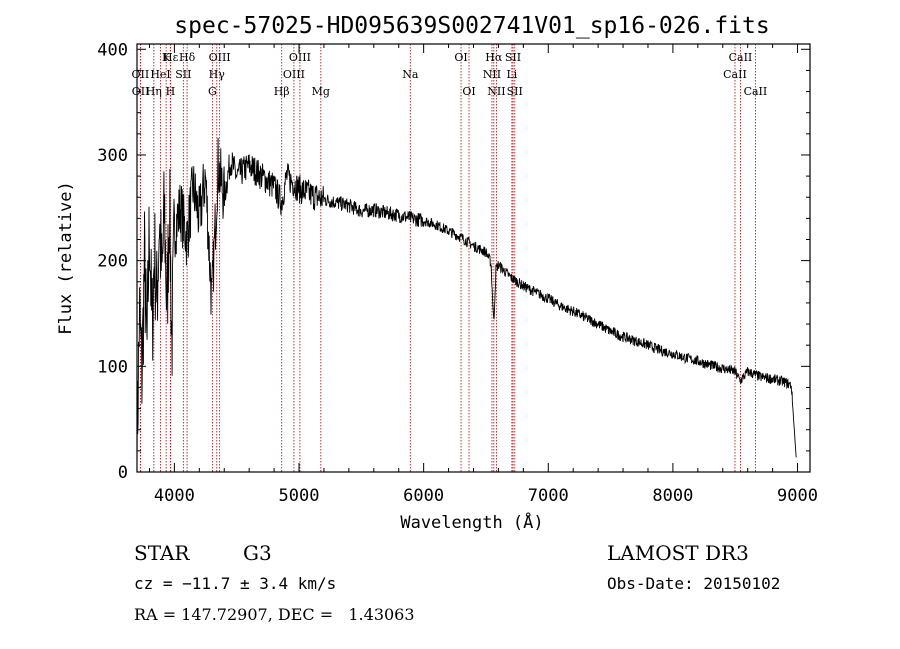 This screenshot has width=900, height=649. What do you see at coordinates (471, 522) in the screenshot?
I see `x-axis-label: Wavelength (Å)` at bounding box center [471, 522].